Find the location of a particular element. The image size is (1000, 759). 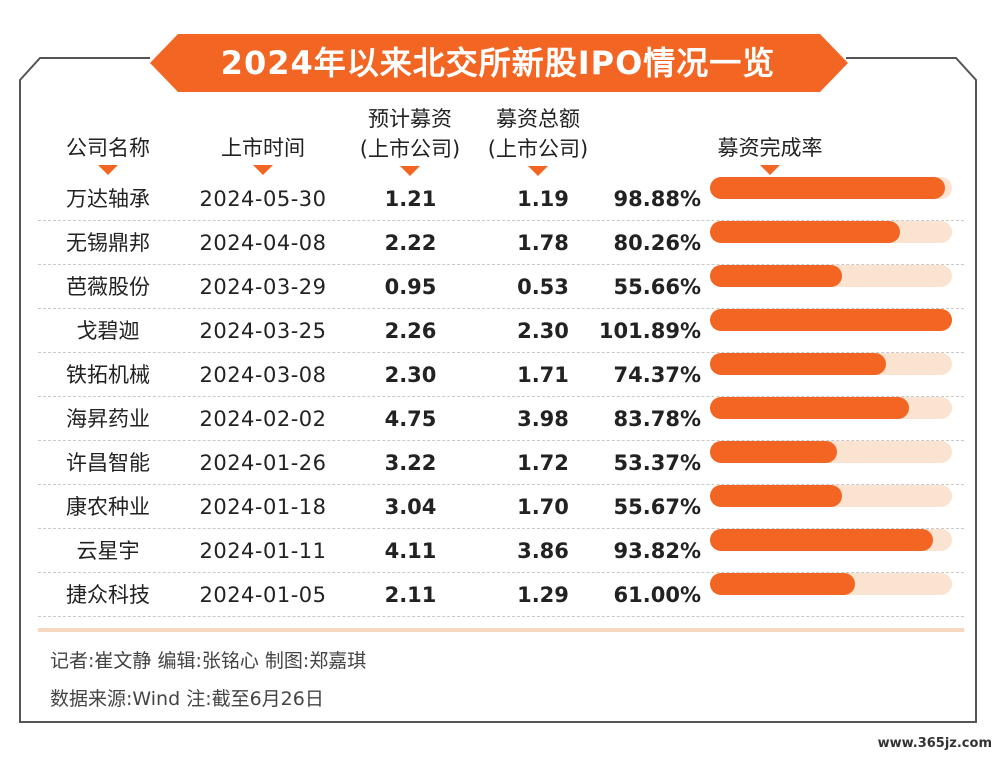

header-expected: 预计募资 (上市公司) is located at coordinates (410, 140).